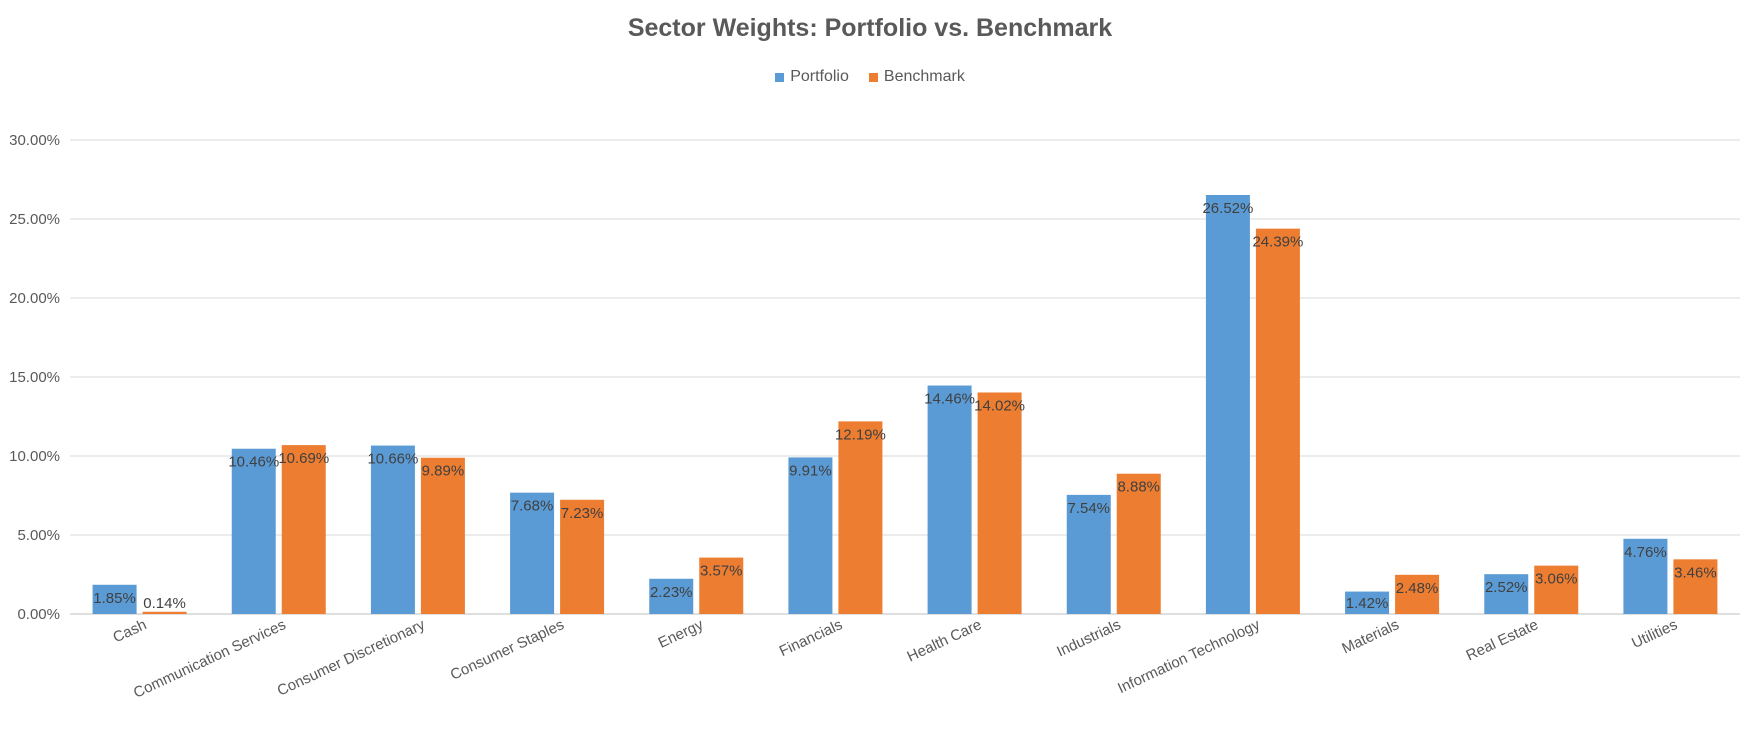 The width and height of the screenshot is (1740, 744). What do you see at coordinates (34, 456) in the screenshot?
I see `y-tick-label: 10.00%` at bounding box center [34, 456].